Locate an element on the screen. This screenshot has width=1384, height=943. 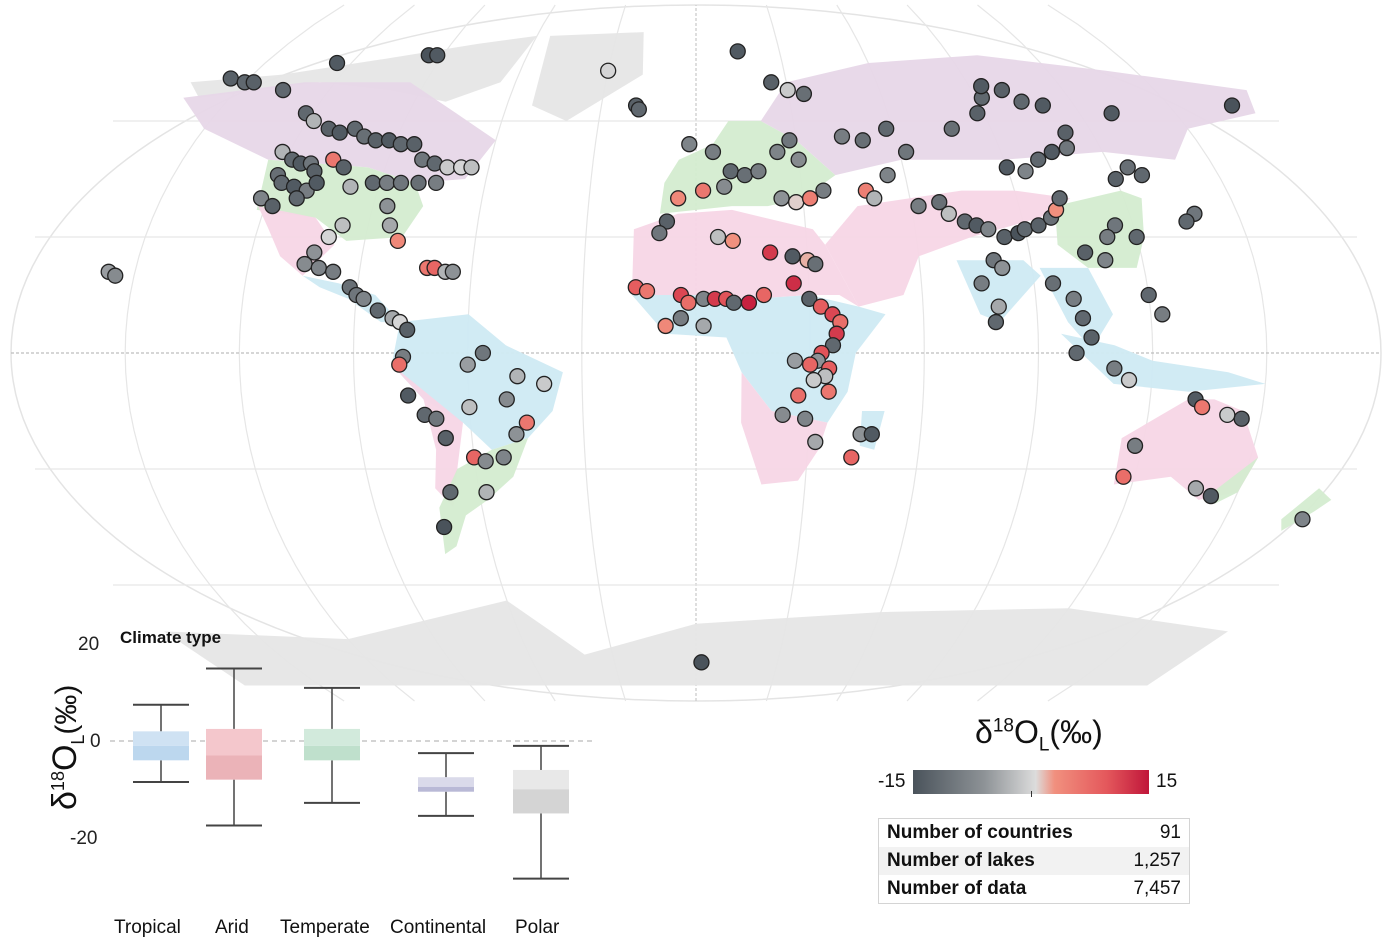
stats-value: 7,457 is located at coordinates (1157, 888).